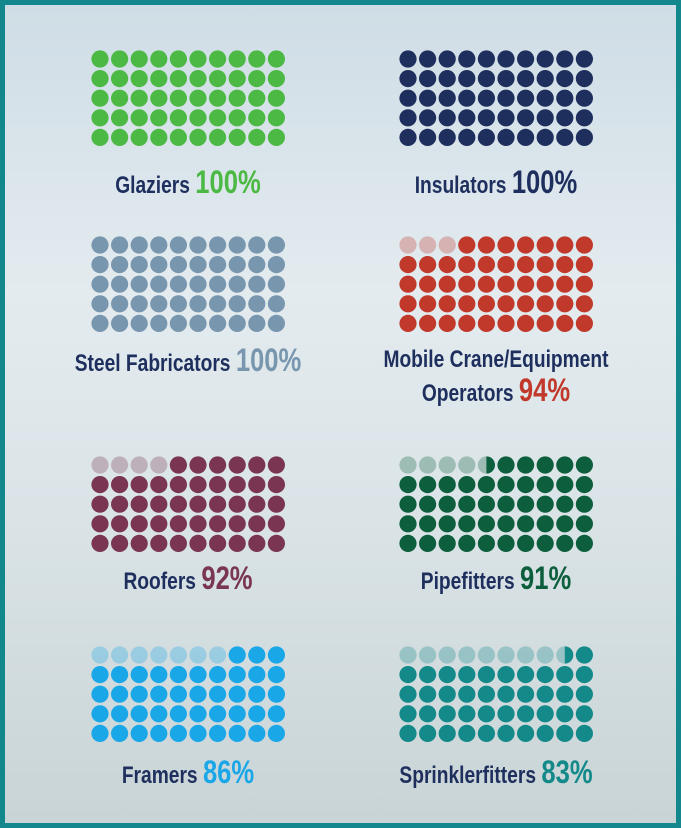 The height and width of the screenshot is (828, 681). What do you see at coordinates (544, 182) in the screenshot?
I see `percent-label: 100%` at bounding box center [544, 182].